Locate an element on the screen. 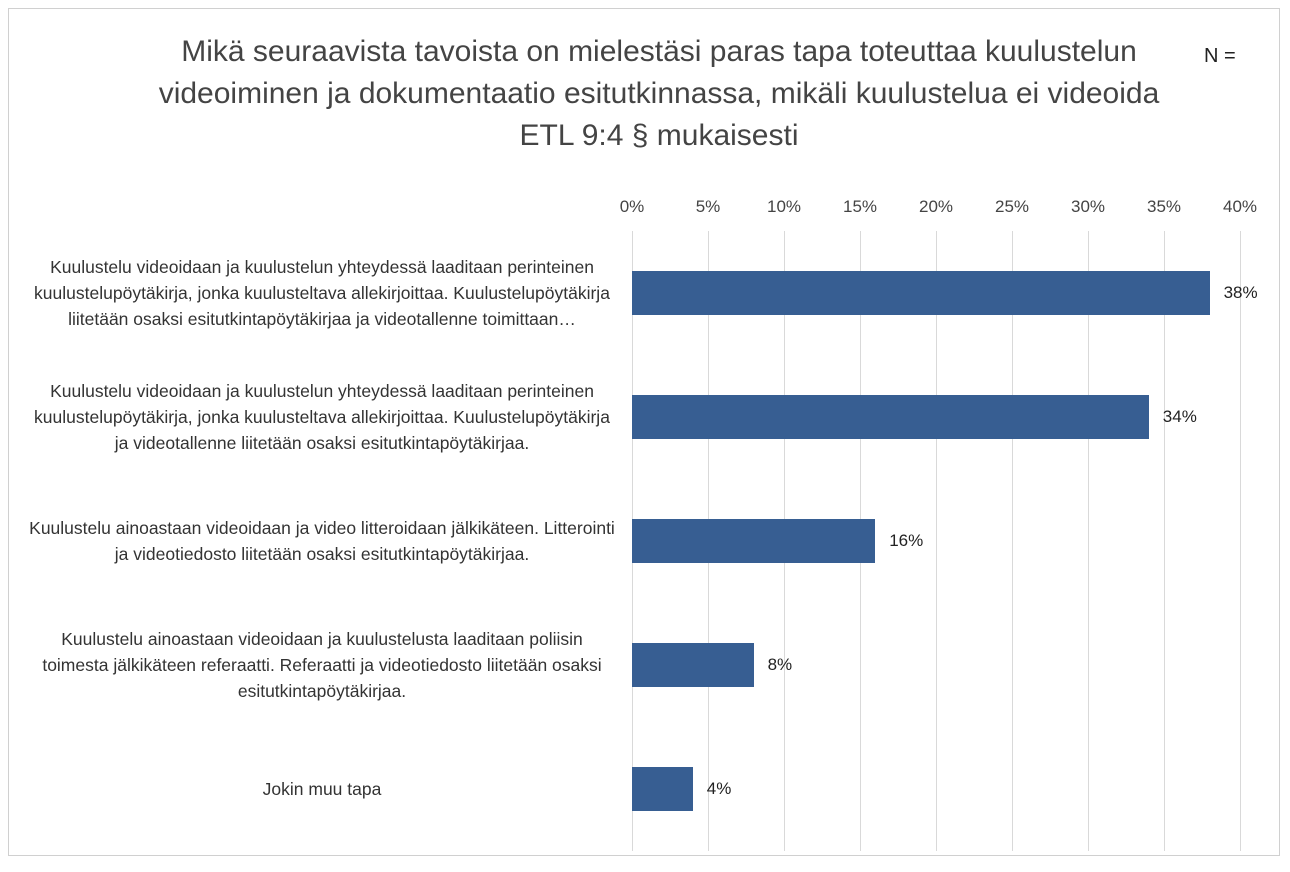 This screenshot has width=1290, height=872. x-tick-label: 35% is located at coordinates (1164, 206).